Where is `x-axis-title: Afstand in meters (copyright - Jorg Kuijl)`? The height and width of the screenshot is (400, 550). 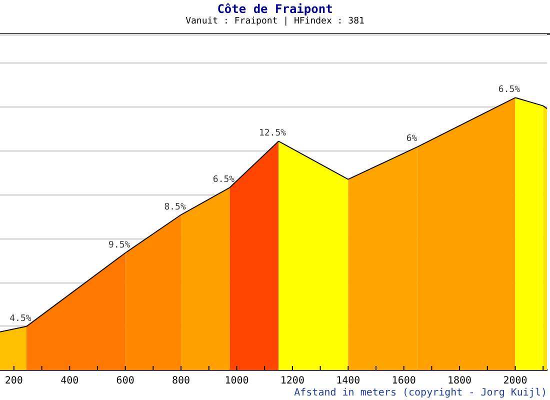 x-axis-title: Afstand in meters (copyright - Jorg Kuijl) is located at coordinates (420, 393).